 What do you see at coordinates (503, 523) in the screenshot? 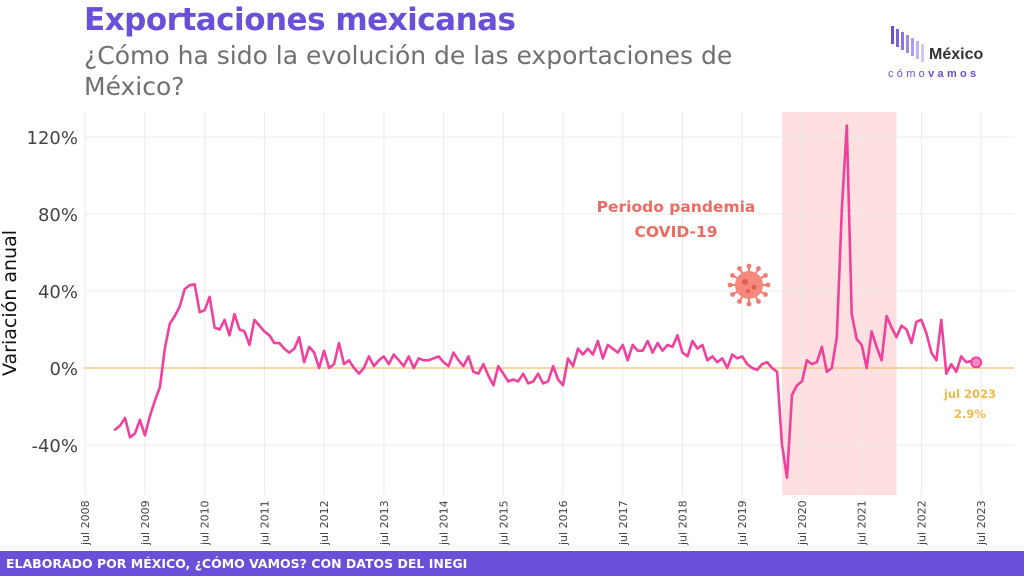
I see `x-tick-label: jul 2015` at bounding box center [503, 523].